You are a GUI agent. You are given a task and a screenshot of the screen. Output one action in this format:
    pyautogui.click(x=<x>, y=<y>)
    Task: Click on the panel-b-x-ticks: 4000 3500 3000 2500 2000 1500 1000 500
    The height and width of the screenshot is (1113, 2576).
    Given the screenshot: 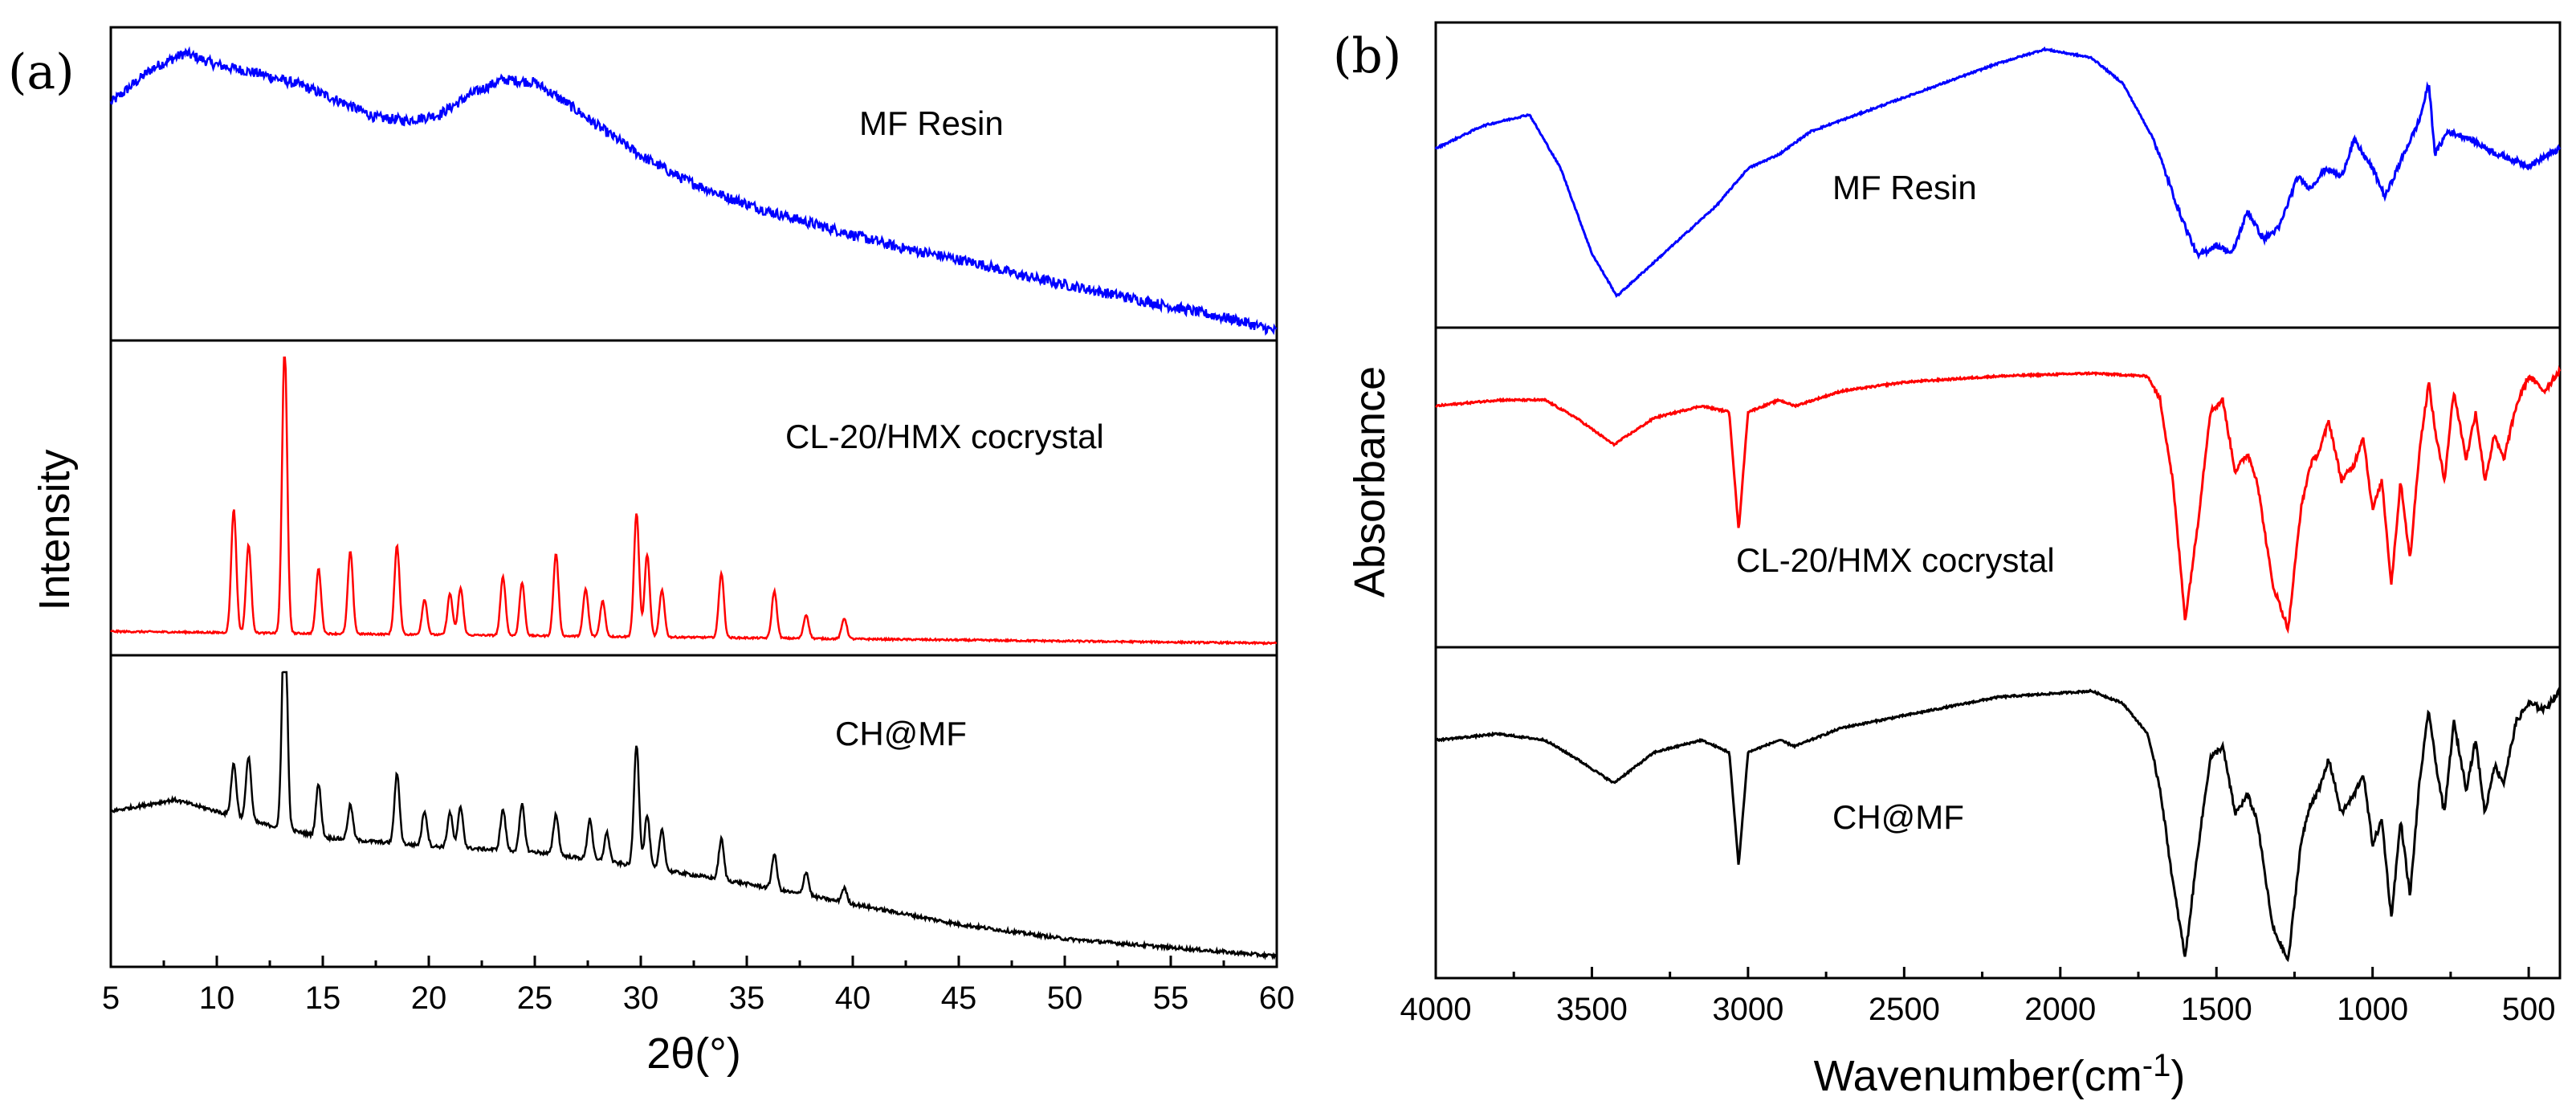 What is the action you would take?
    pyautogui.click(x=1978, y=997)
    